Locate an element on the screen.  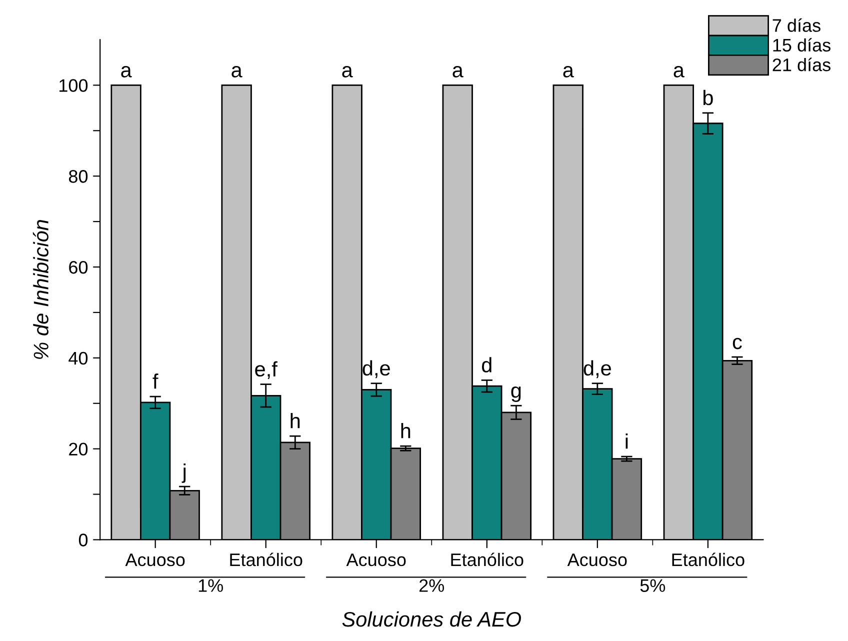
legend-label: 21 días is located at coordinates (801, 65).